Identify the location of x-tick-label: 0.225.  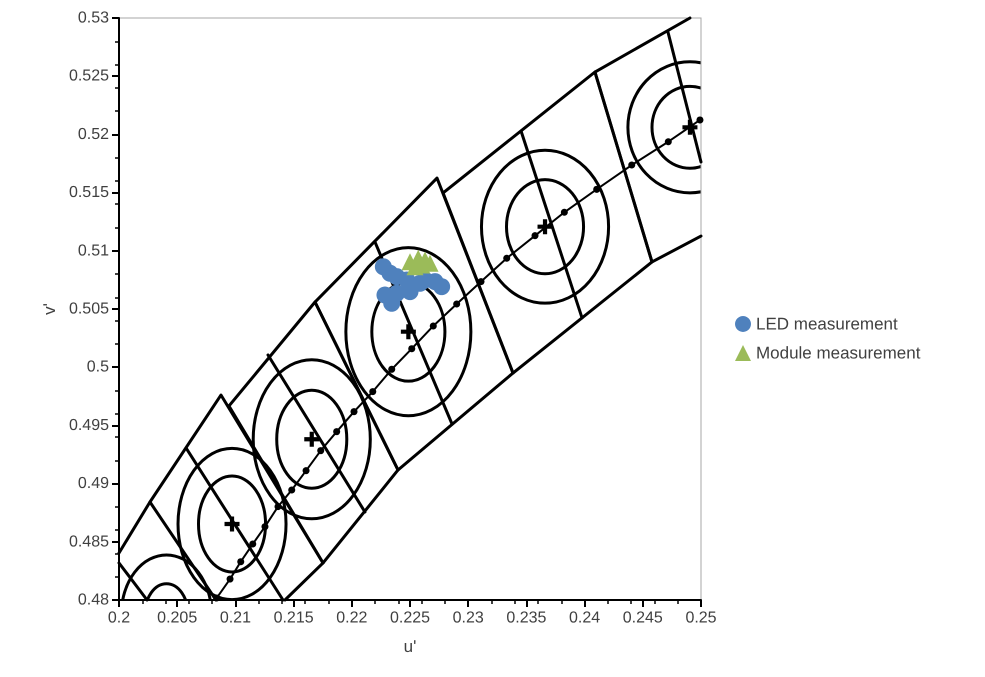
(410, 618).